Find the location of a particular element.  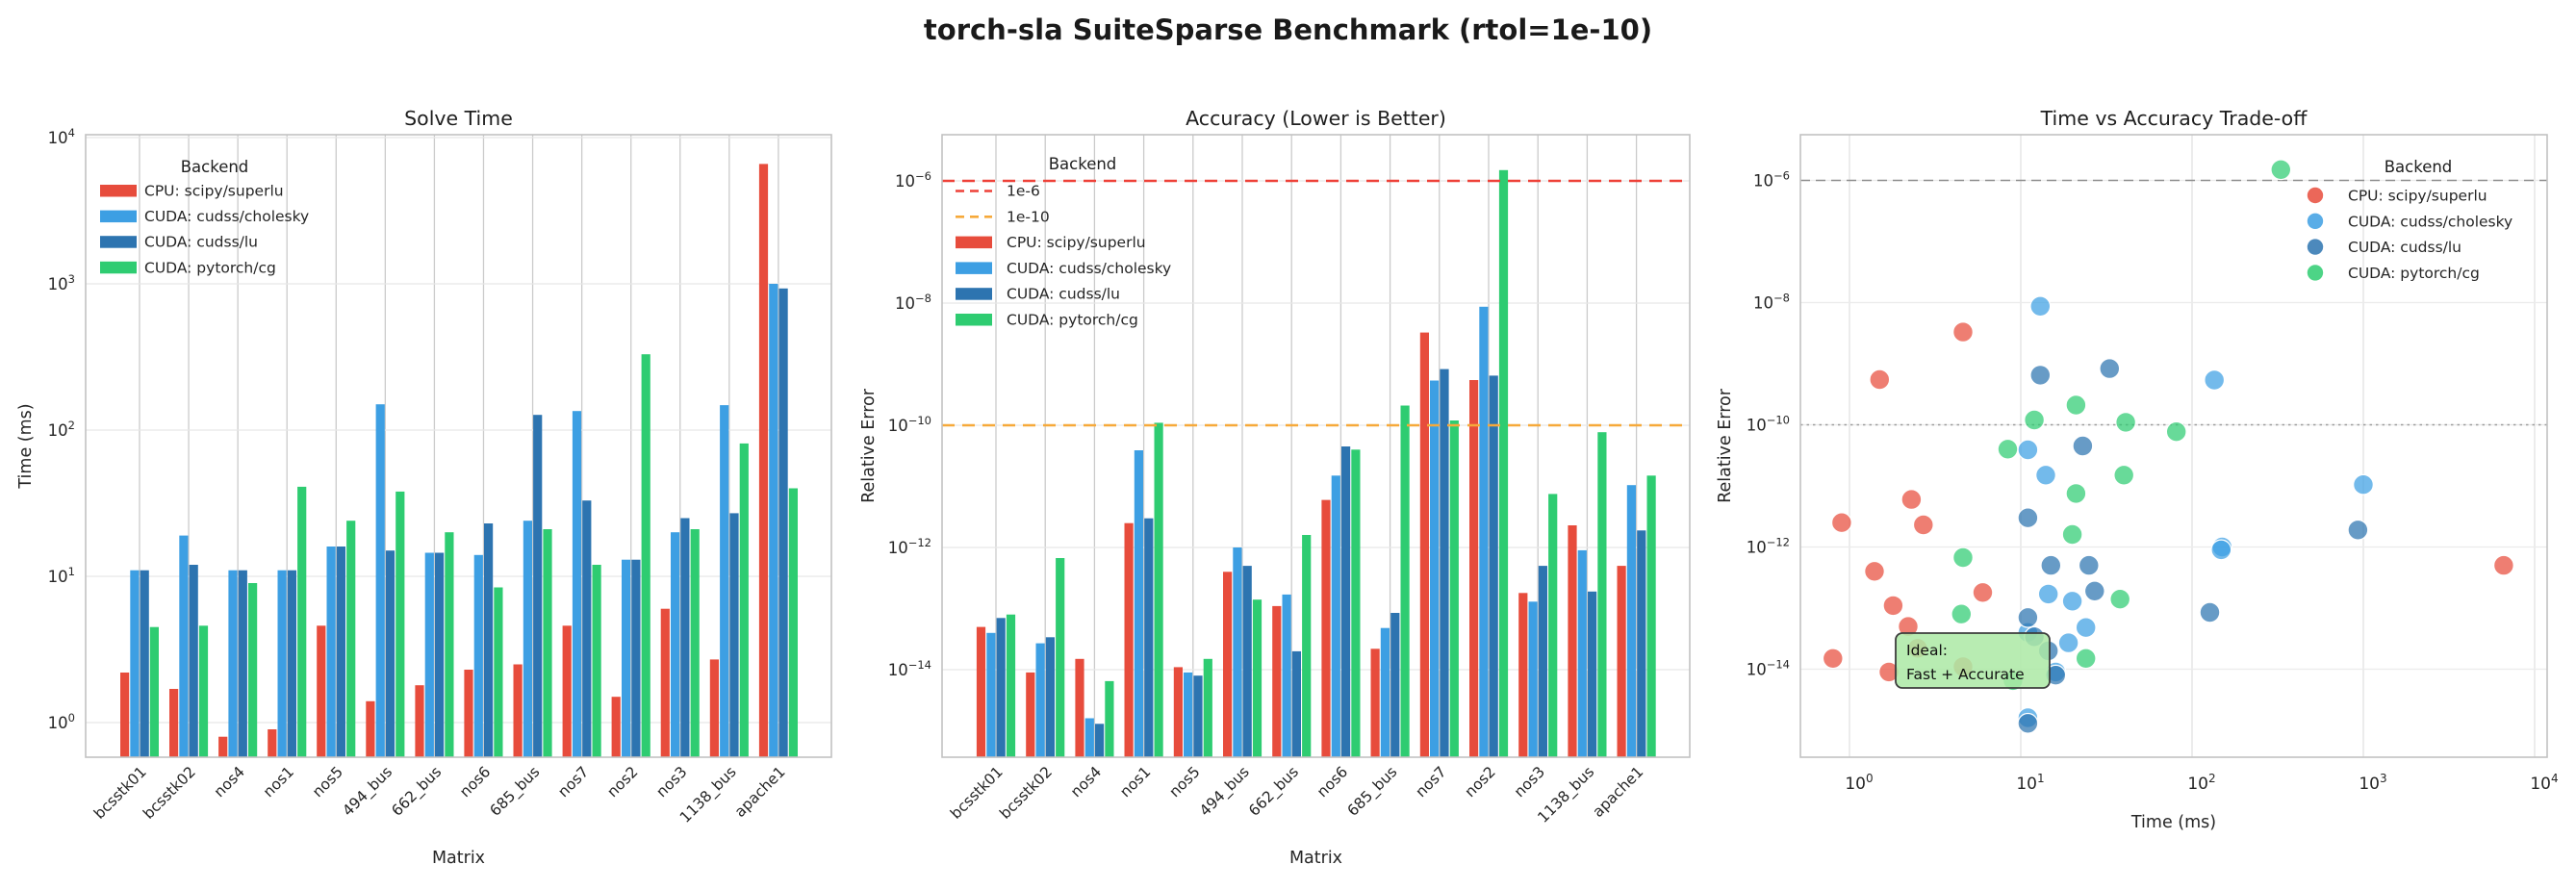

svg-text: 1e-6 is located at coordinates (1023, 191).